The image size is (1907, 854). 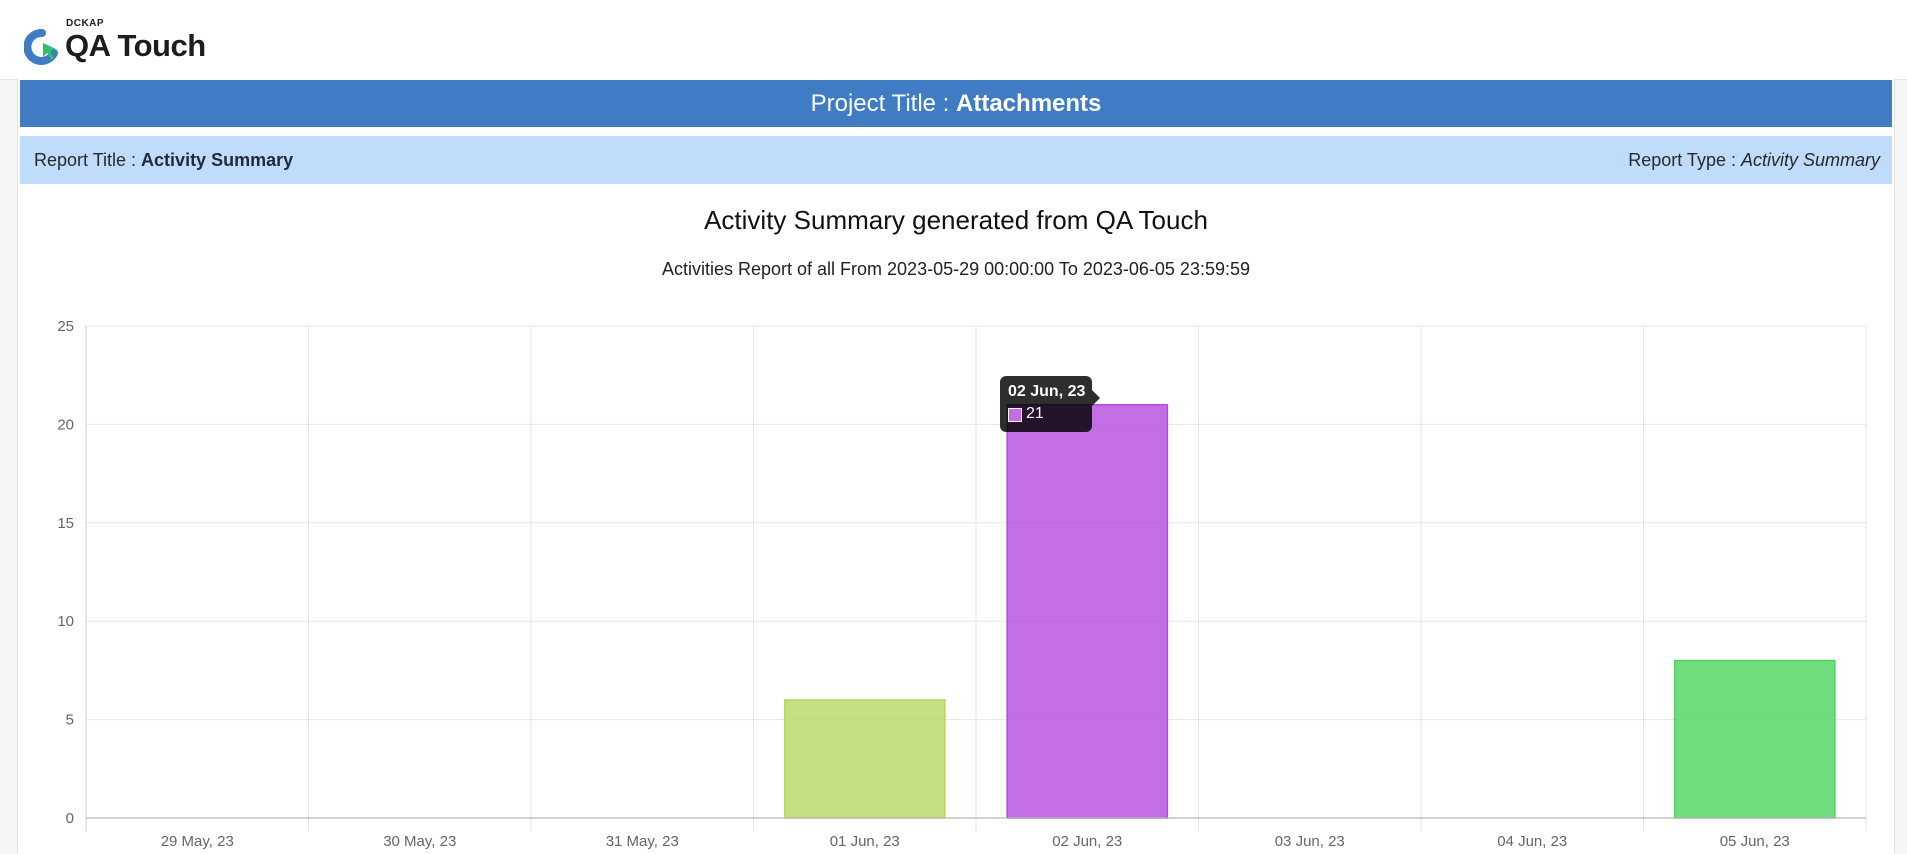 I want to click on tooltip-swatch, so click(x=1015, y=415).